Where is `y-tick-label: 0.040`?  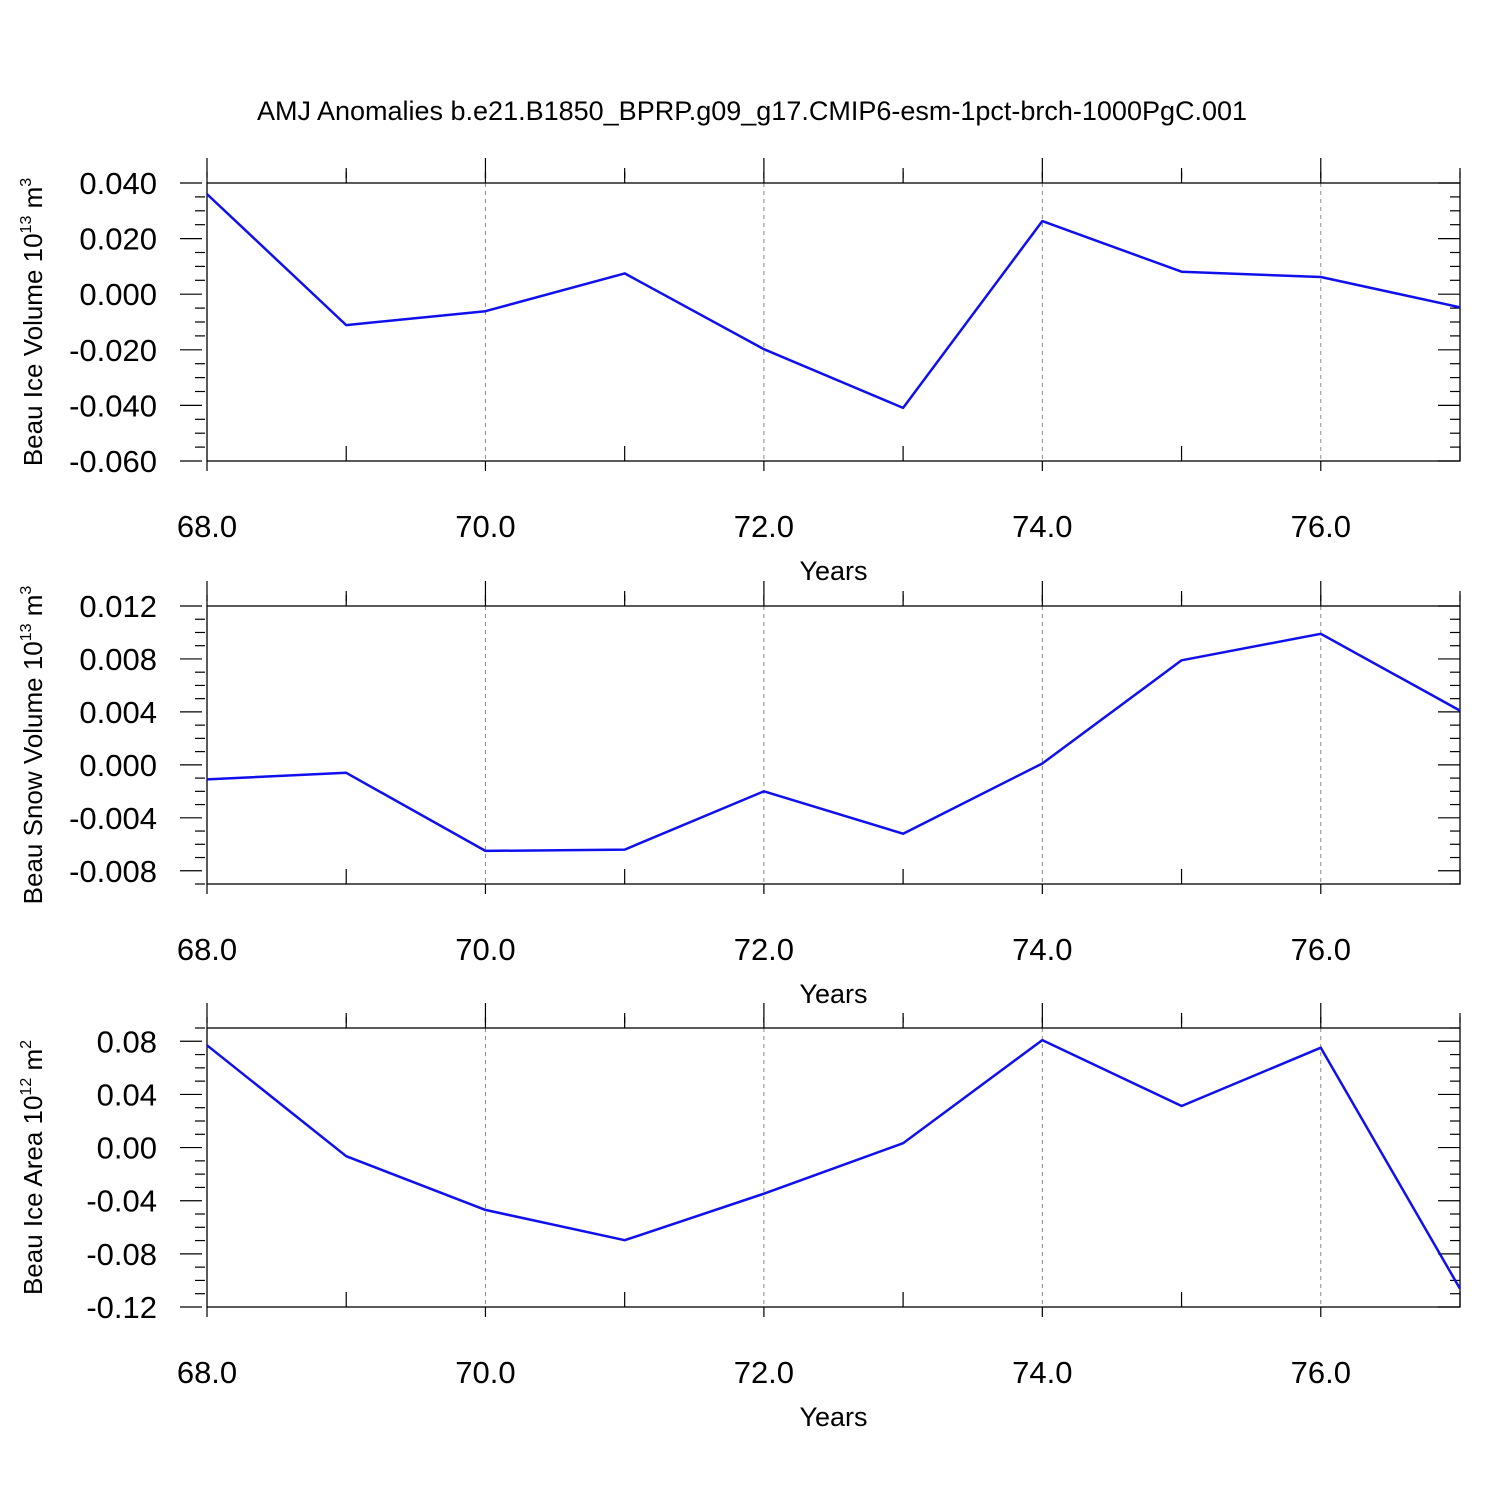 y-tick-label: 0.040 is located at coordinates (118, 183).